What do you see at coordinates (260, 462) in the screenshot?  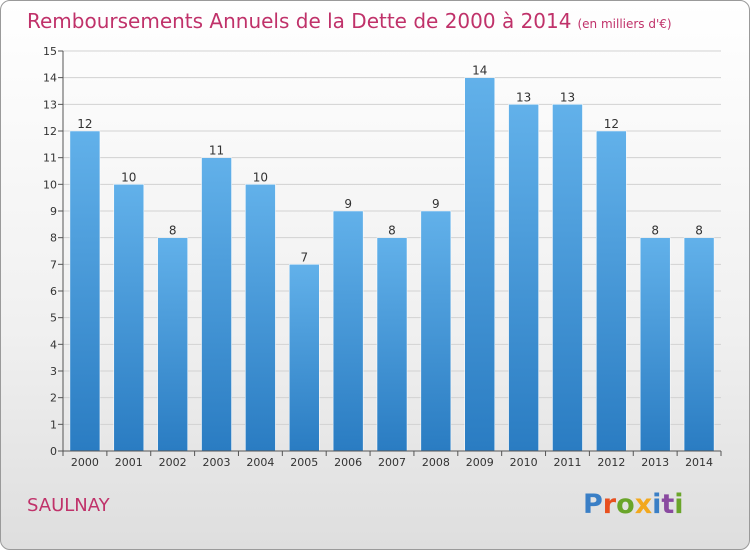 I see `x-tick-label: 2004` at bounding box center [260, 462].